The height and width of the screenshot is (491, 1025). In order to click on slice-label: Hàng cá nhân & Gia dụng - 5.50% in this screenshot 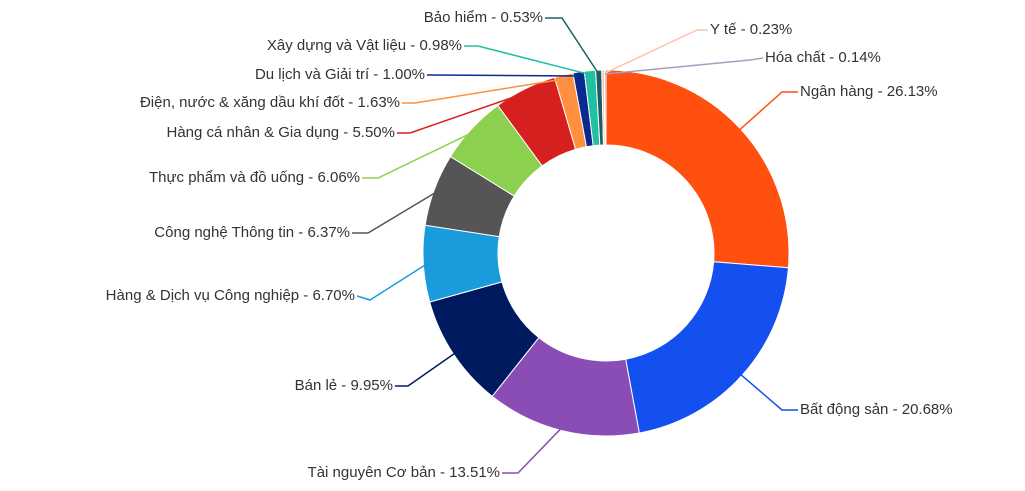, I will do `click(281, 132)`.